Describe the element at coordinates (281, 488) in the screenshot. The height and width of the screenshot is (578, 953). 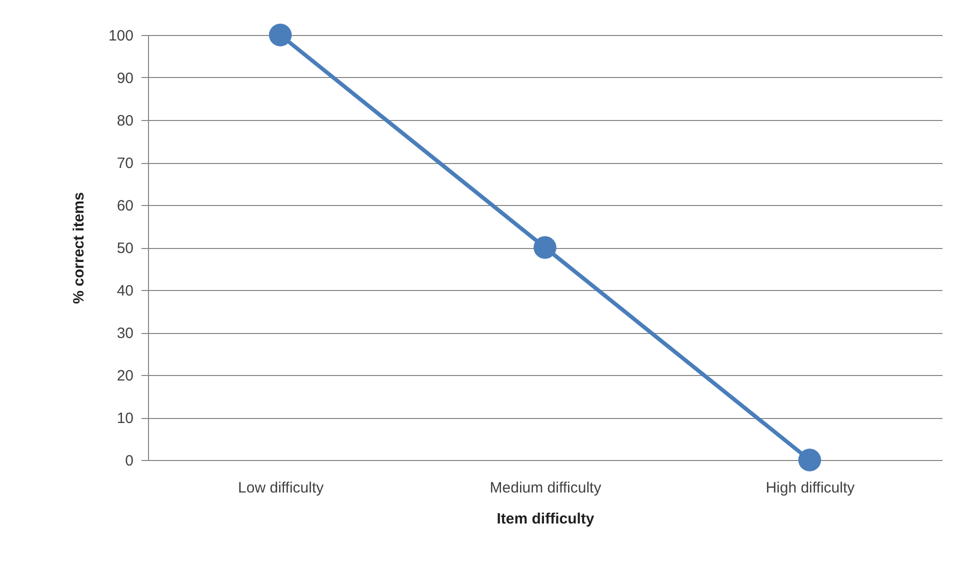
I see `x-tick-label: Low difficulty` at that location.